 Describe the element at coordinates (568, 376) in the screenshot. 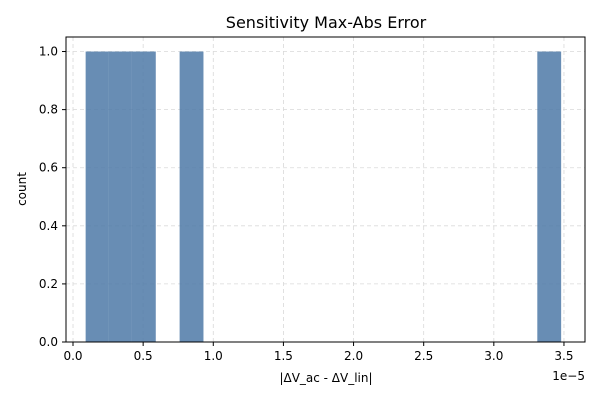

I see `x-axis-offset-label: 1e−5` at that location.